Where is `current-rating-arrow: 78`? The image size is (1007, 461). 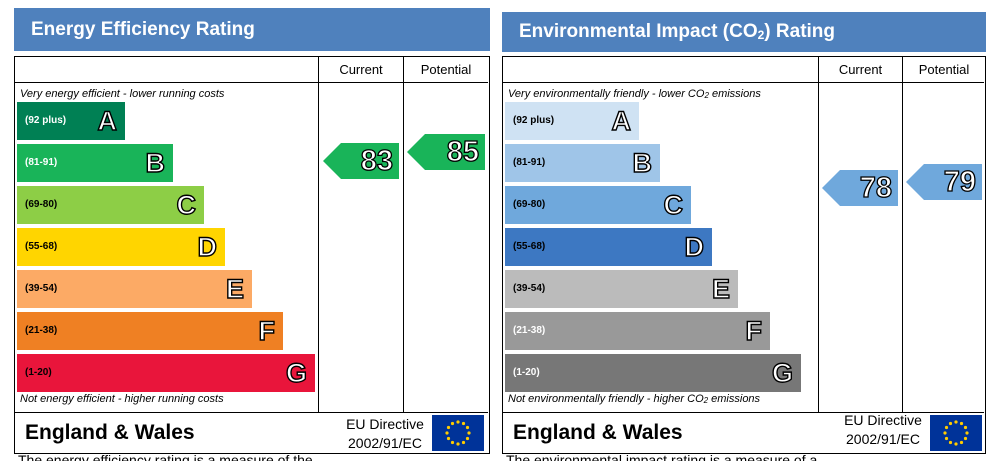
current-rating-arrow: 78 is located at coordinates (860, 188).